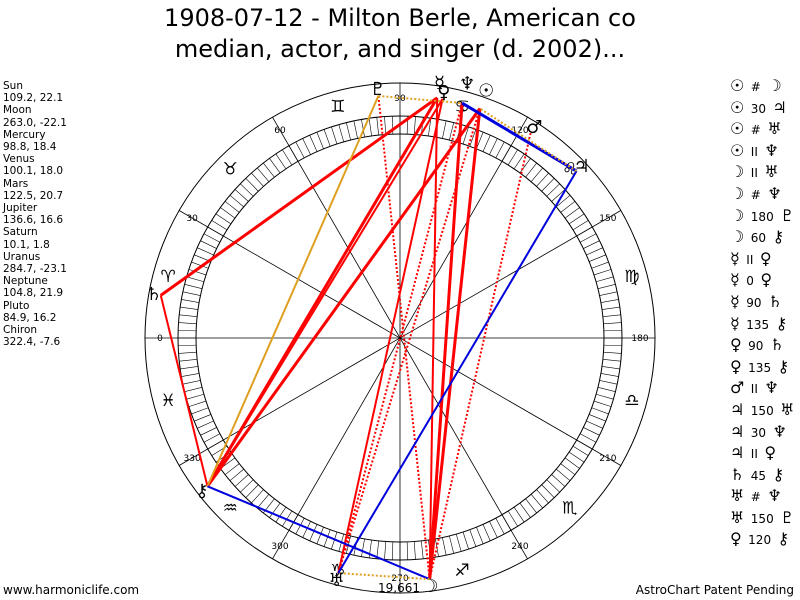 The width and height of the screenshot is (800, 600). Describe the element at coordinates (737, 150) in the screenshot. I see `aspect-planet-icon: ☉` at that location.